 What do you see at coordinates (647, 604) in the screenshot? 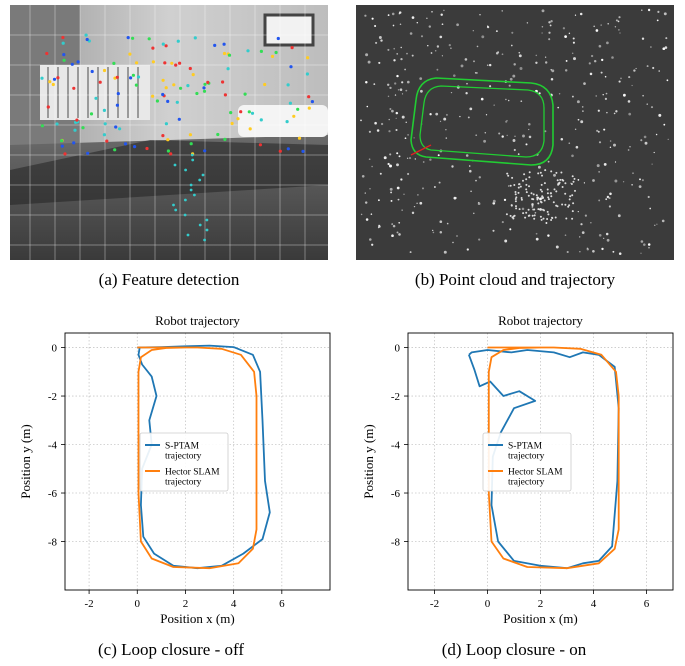
I see `x-tick-label: 6` at bounding box center [647, 604].